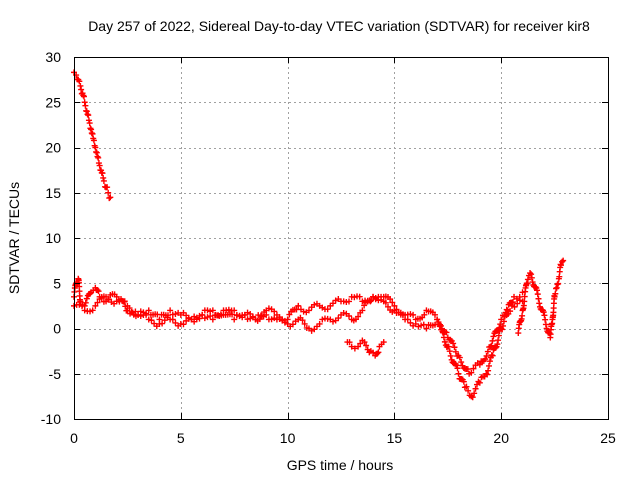  What do you see at coordinates (51, 419) in the screenshot?
I see `y-tick-label: -10` at bounding box center [51, 419].